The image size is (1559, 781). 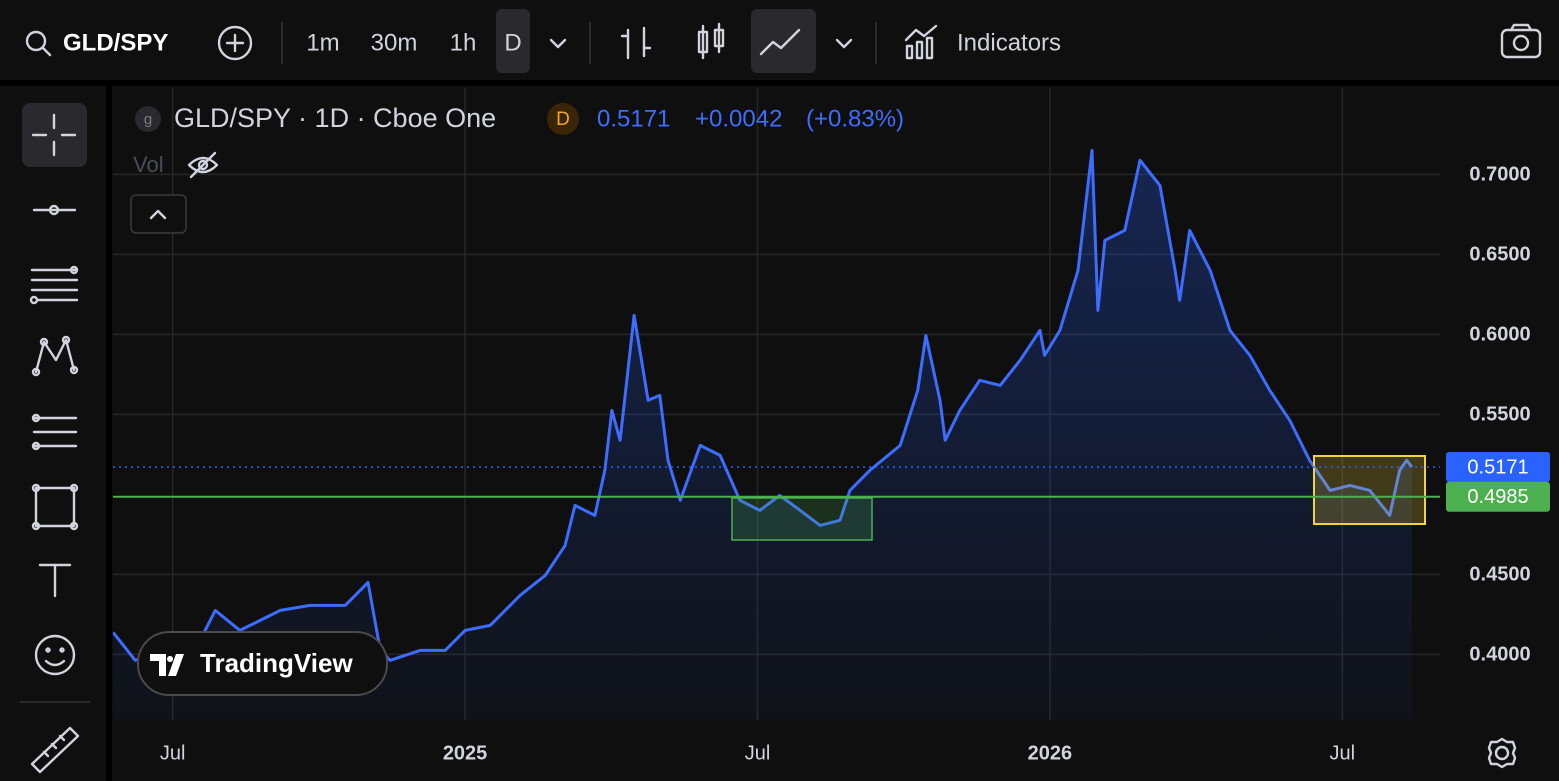 What do you see at coordinates (463, 42) in the screenshot?
I see `interval: 1h` at bounding box center [463, 42].